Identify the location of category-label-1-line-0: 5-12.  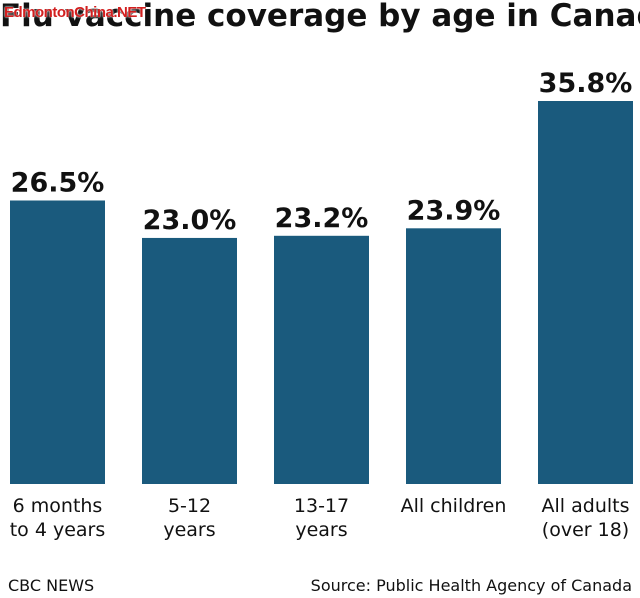
(189, 506).